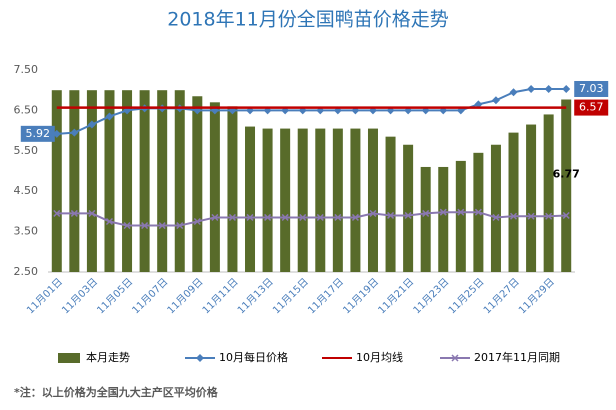  I want to click on legend-swatch, so click(69, 358).